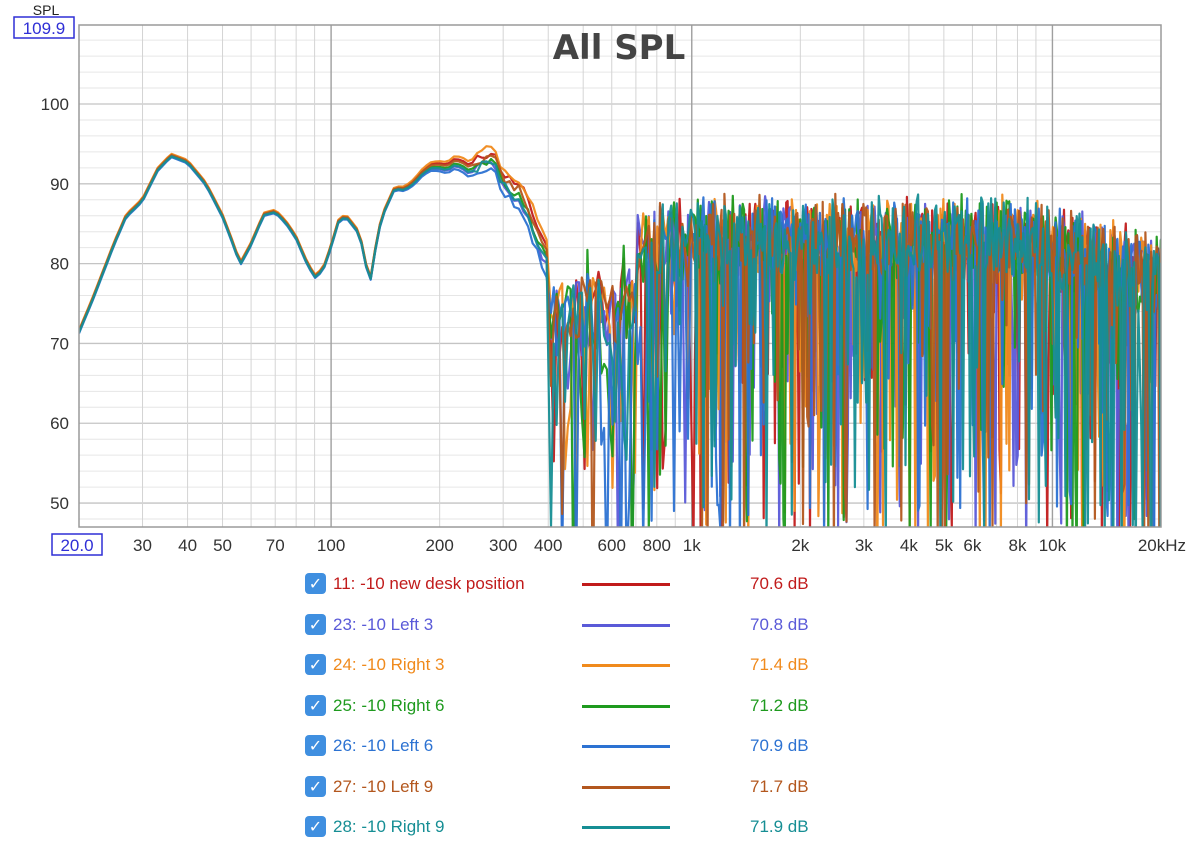  What do you see at coordinates (585, 829) in the screenshot?
I see `legend-row: ✓ 28: -10 Right 9 71.9 dB` at bounding box center [585, 829].